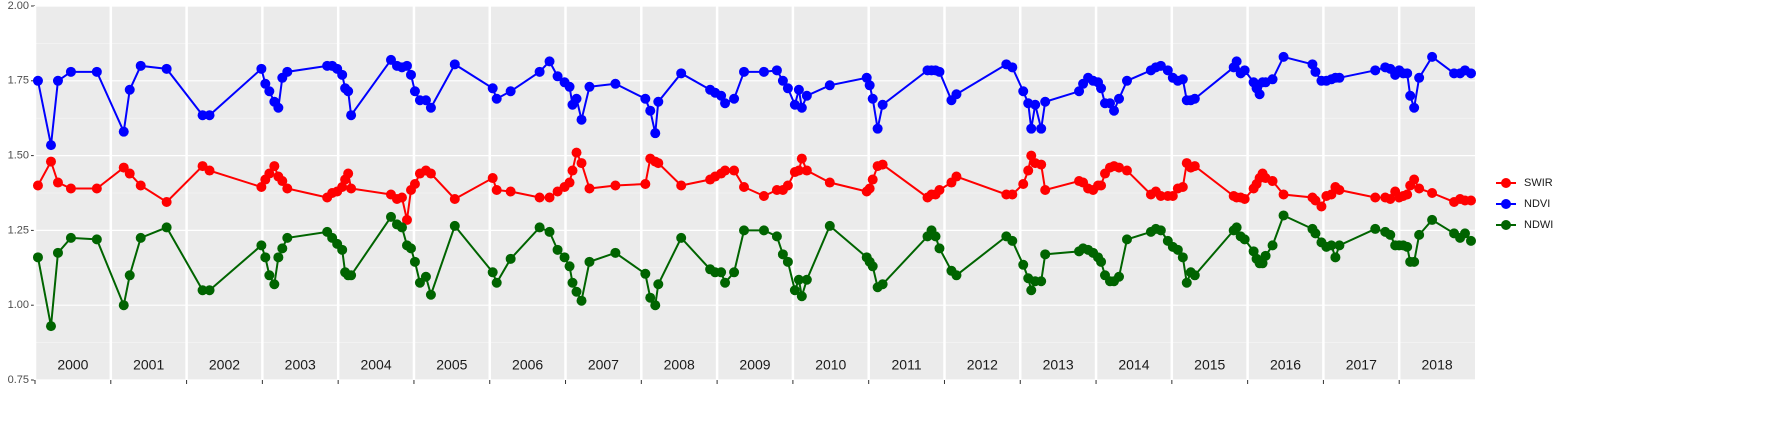 Image resolution: width=1773 pixels, height=442 pixels. I want to click on legend-label: SWIR, so click(1538, 183).